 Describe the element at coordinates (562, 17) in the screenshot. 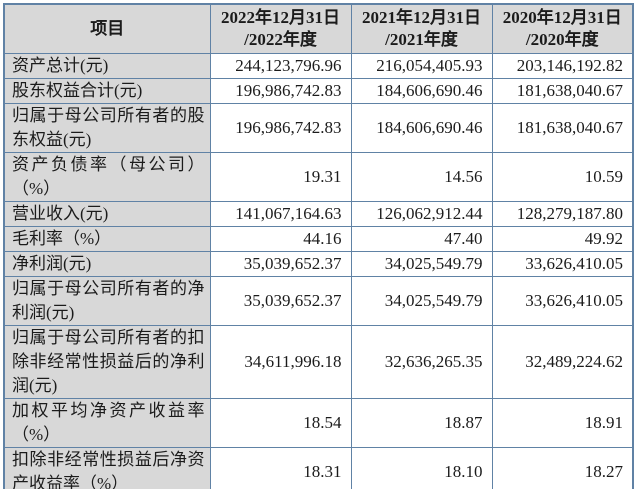

I see `header-2020-date: 2020年12月31日` at that location.